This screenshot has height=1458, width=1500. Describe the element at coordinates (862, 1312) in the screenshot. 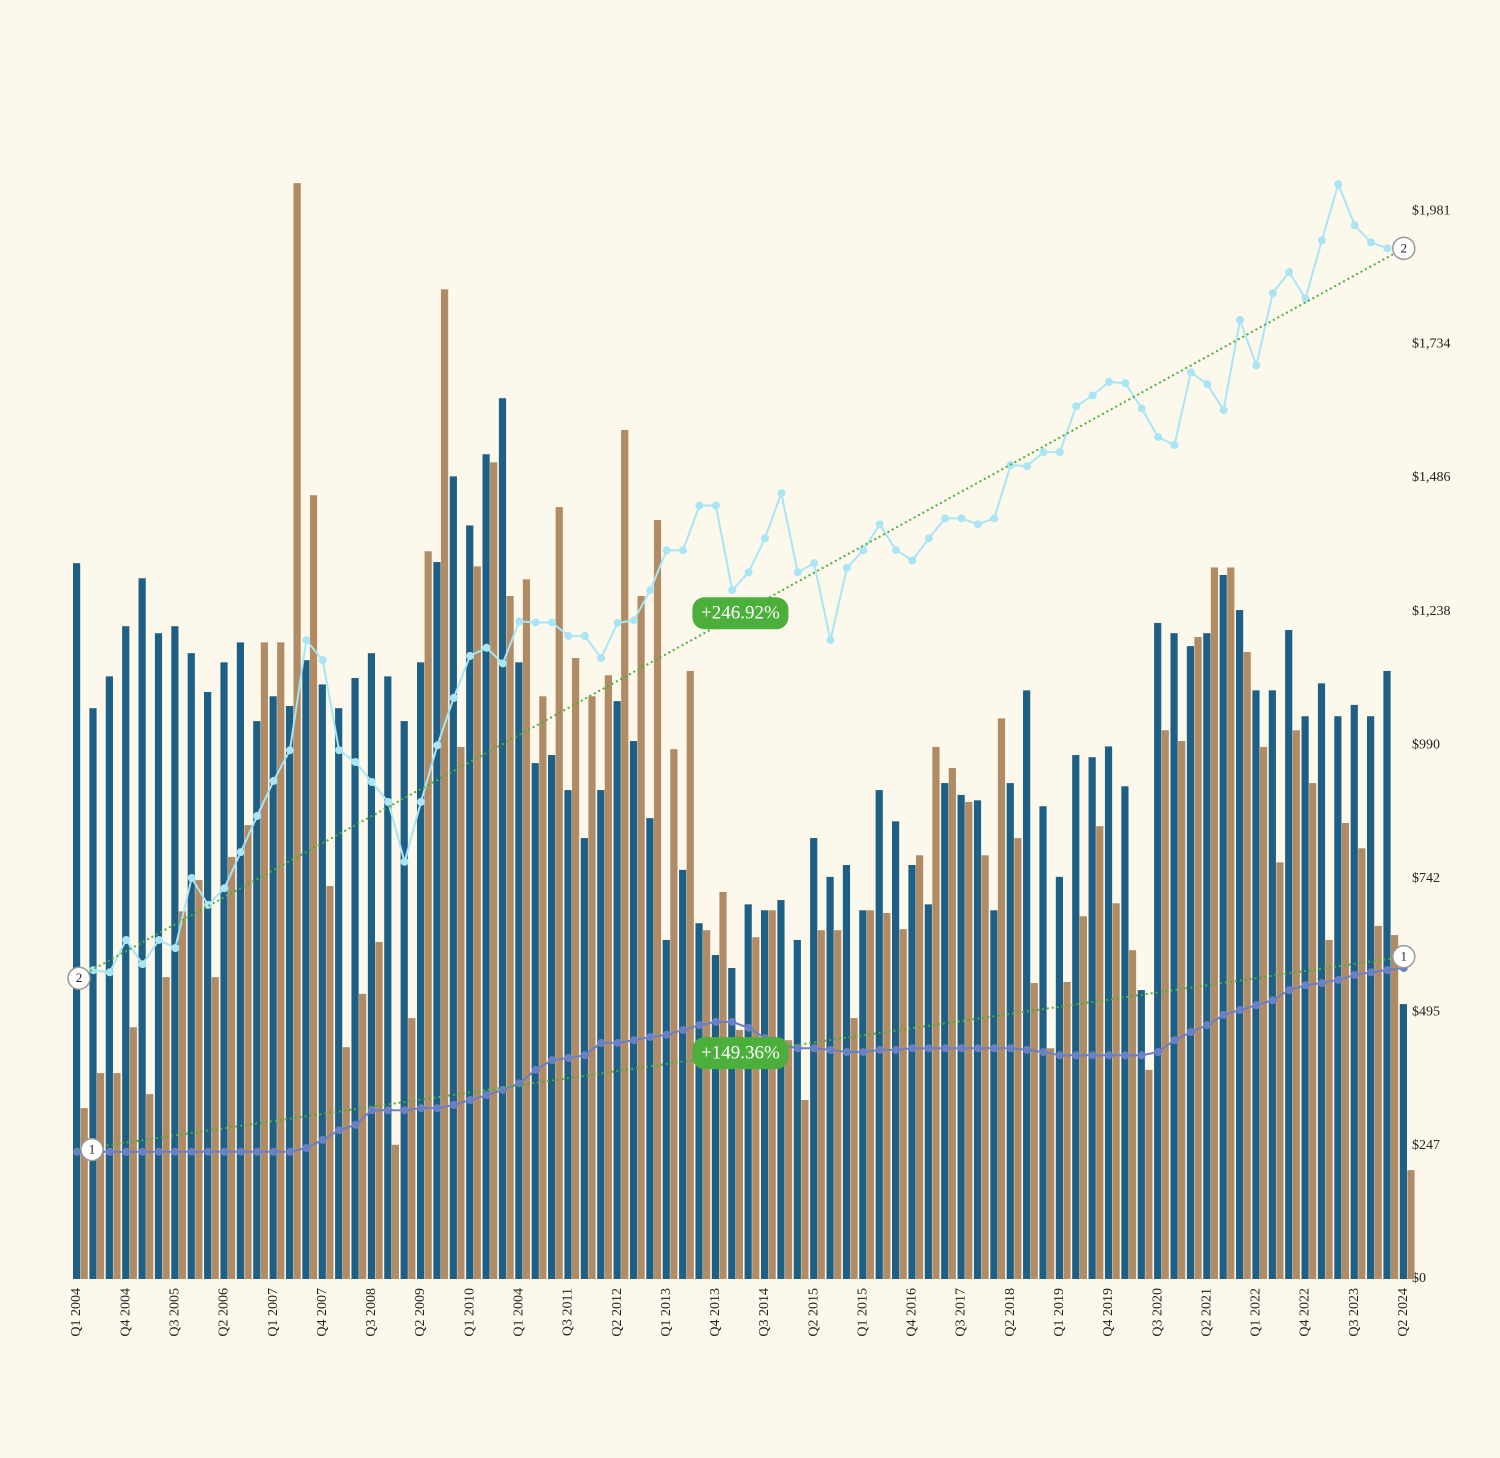

I see `x-tick-label: Q1 2015` at that location.